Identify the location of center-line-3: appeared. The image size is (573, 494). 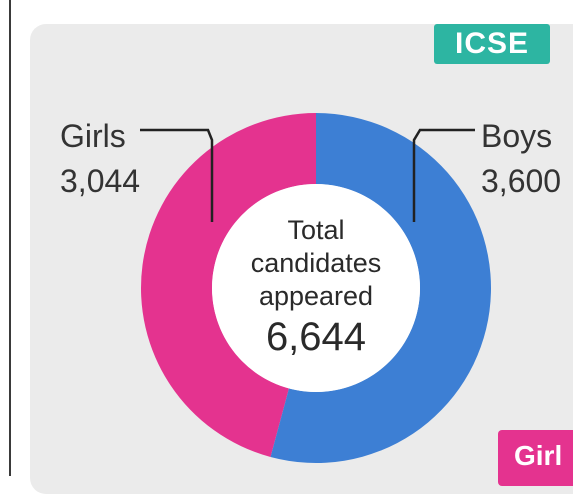
(316, 296).